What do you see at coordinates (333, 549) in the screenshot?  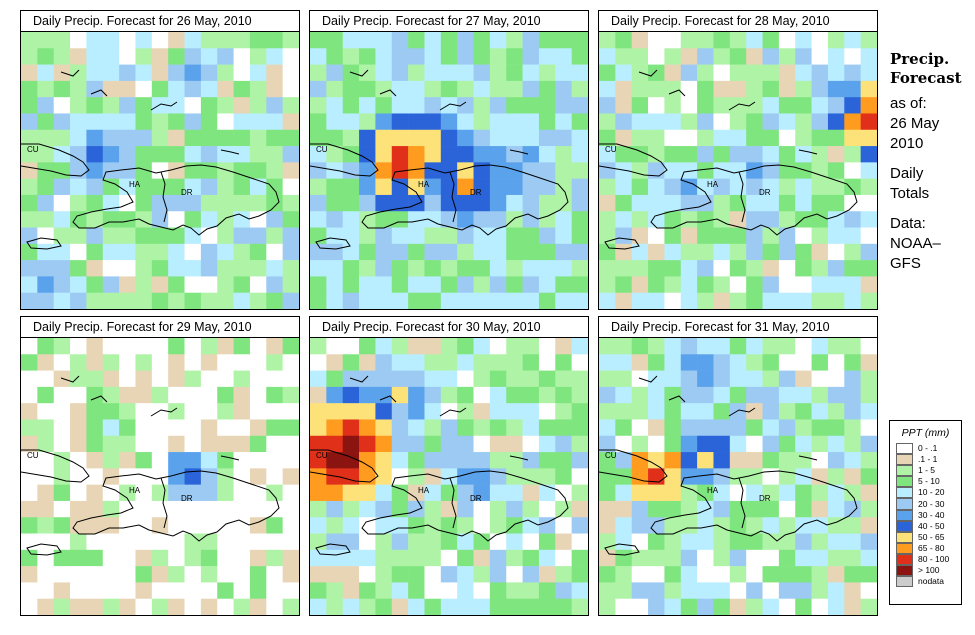 I see `jamaica-outline` at bounding box center [333, 549].